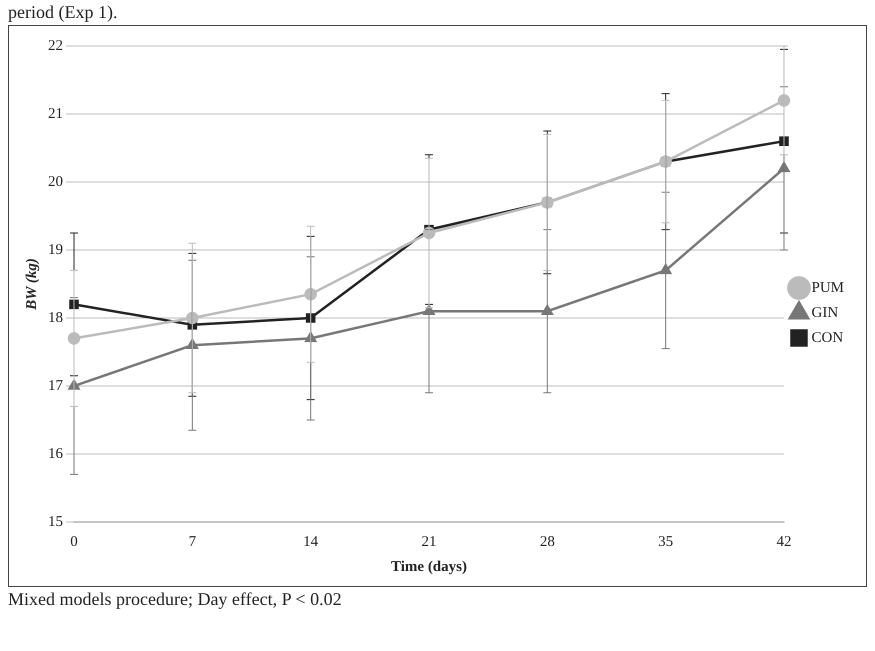  What do you see at coordinates (784, 542) in the screenshot?
I see `x-tick-label: 42` at bounding box center [784, 542].